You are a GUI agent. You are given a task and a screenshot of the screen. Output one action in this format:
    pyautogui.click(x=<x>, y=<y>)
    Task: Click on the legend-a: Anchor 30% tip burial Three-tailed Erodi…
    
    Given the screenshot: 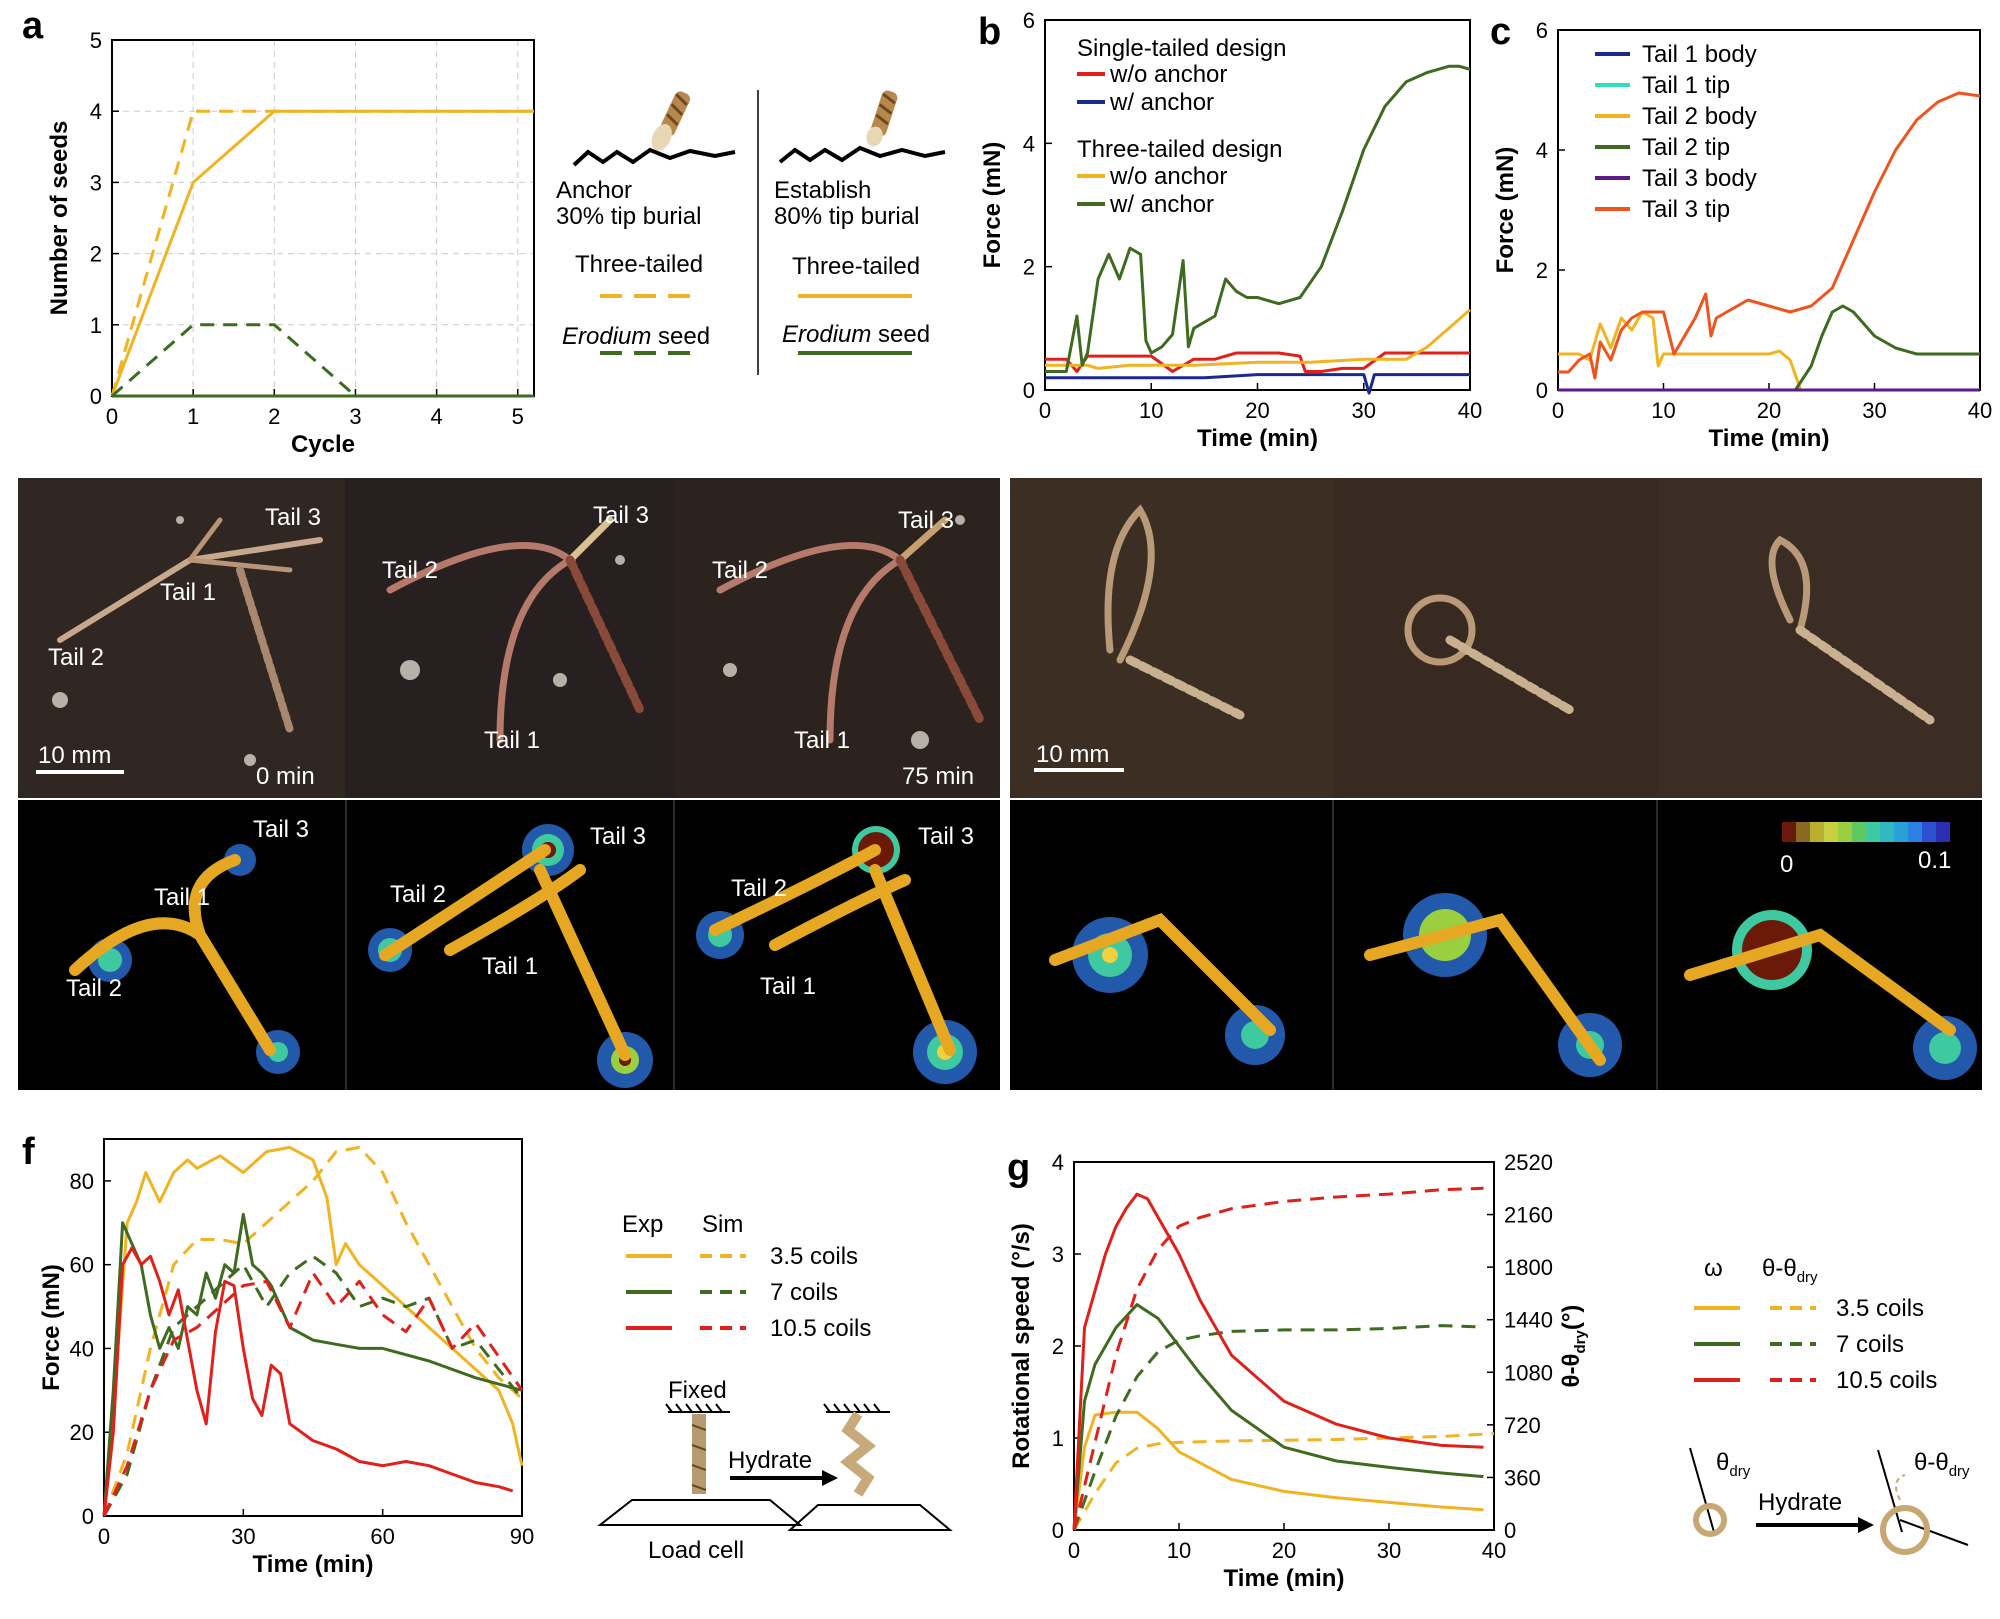 What is the action you would take?
    pyautogui.click(x=751, y=232)
    